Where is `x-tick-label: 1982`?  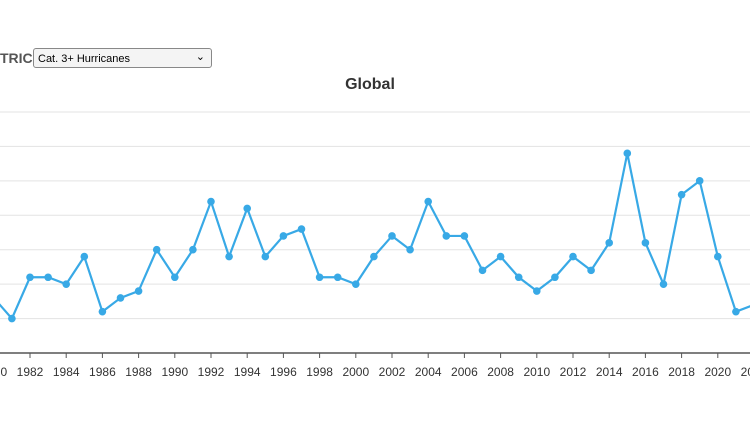
x-tick-label: 1982 is located at coordinates (30, 372).